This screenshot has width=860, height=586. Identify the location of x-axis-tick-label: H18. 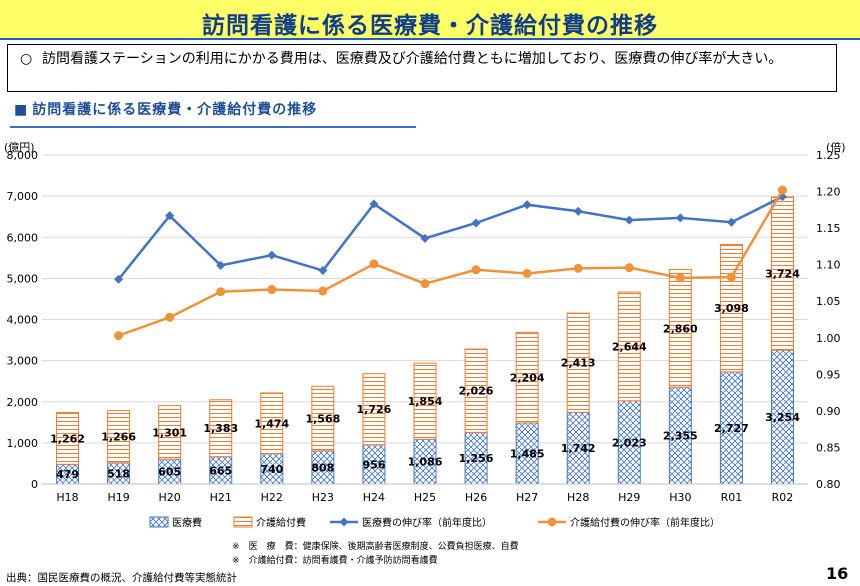
(67, 497).